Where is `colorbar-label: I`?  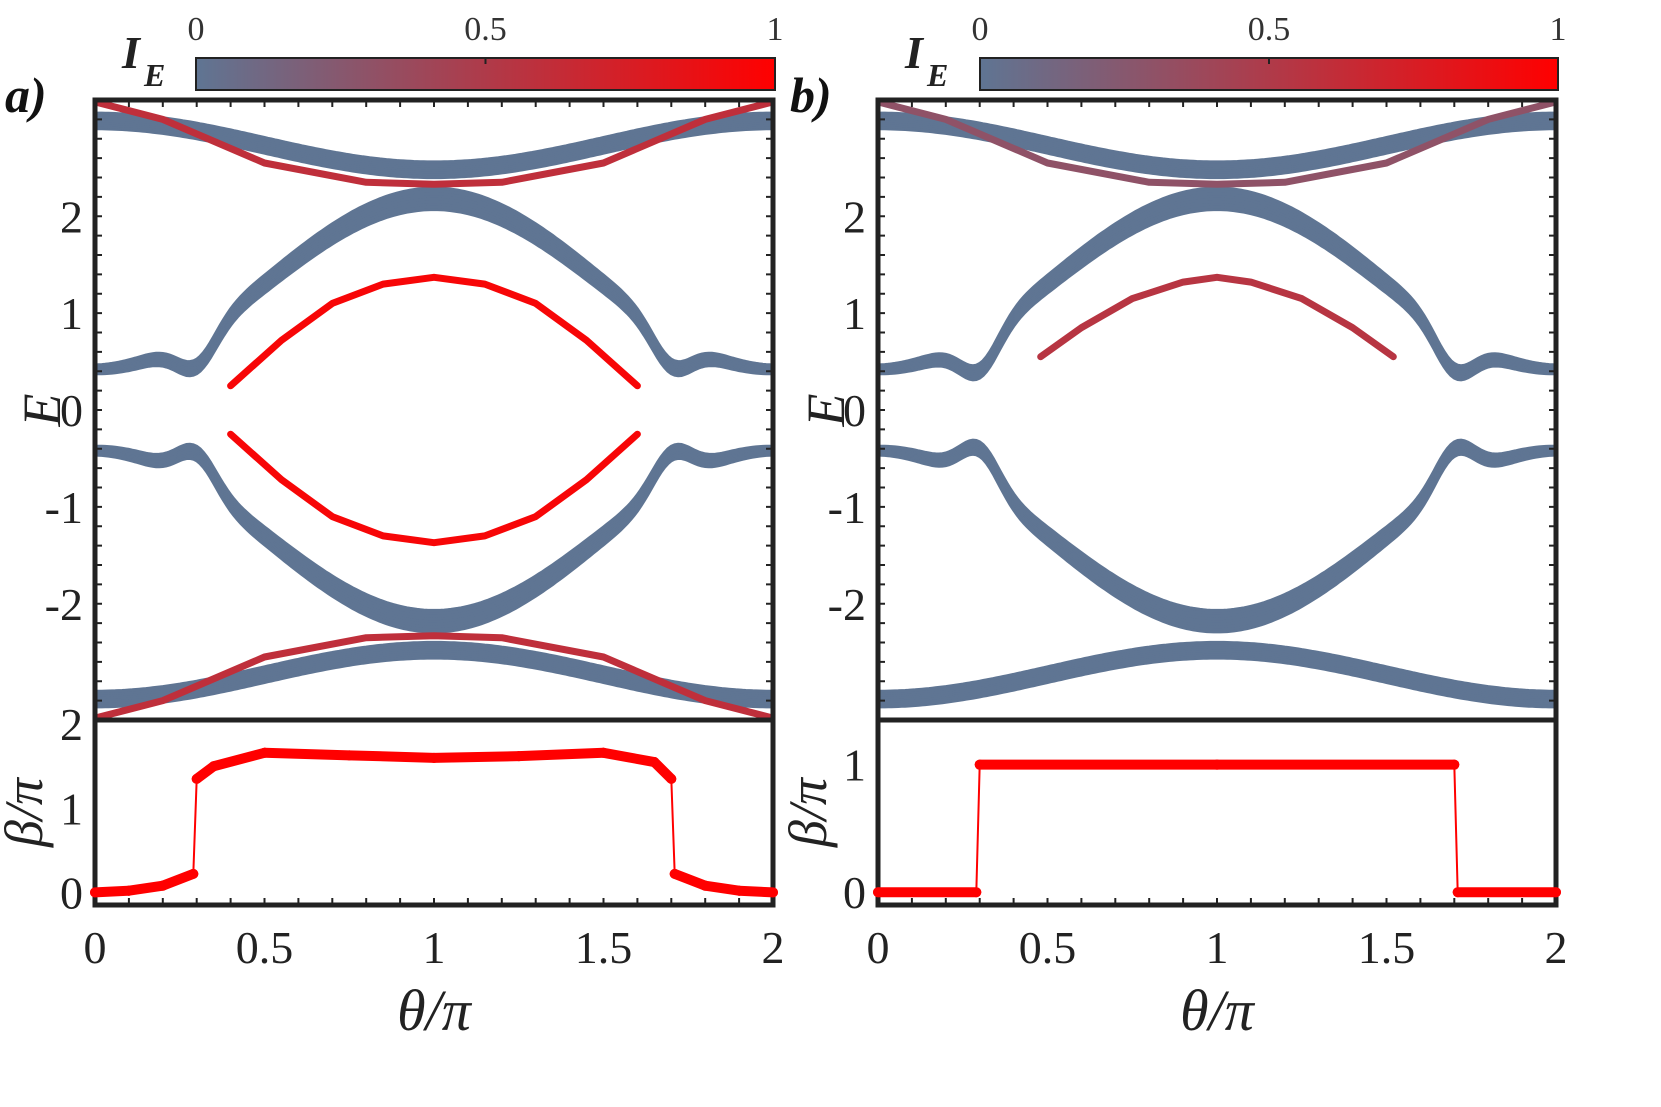 colorbar-label: I is located at coordinates (131, 52).